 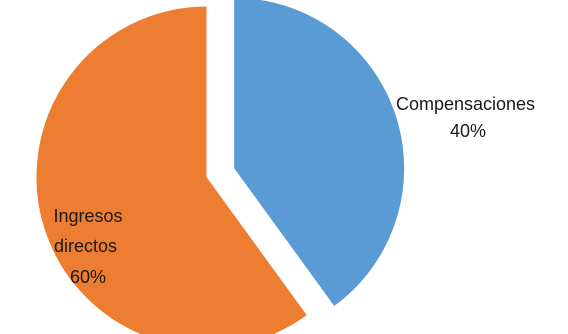 I want to click on slice-label-ingresos-directos: Ingresos directos 60%, so click(x=87, y=246).